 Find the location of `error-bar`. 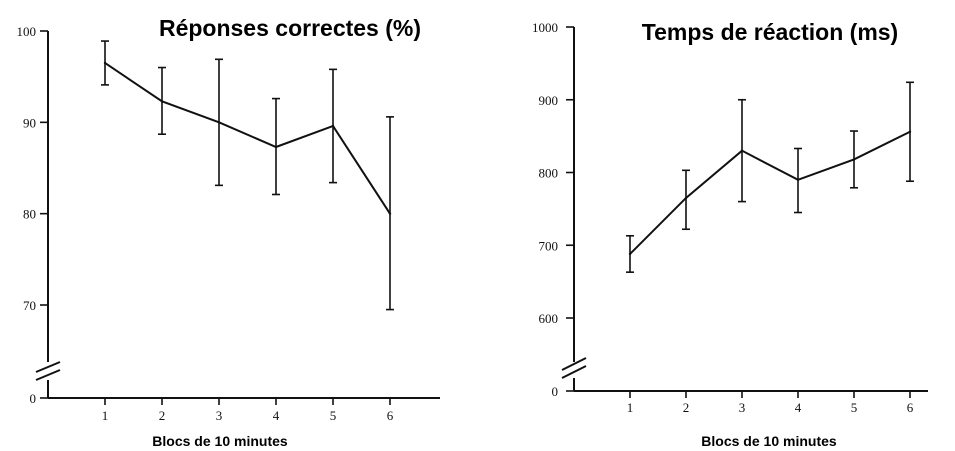

error-bar is located at coordinates (686, 200).